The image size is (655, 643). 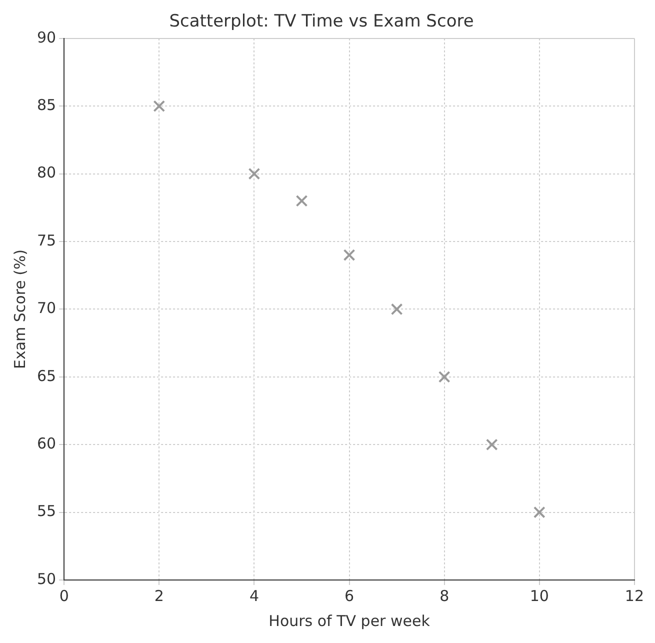 I want to click on x-axis-title: Hours of TV per week, so click(x=349, y=621).